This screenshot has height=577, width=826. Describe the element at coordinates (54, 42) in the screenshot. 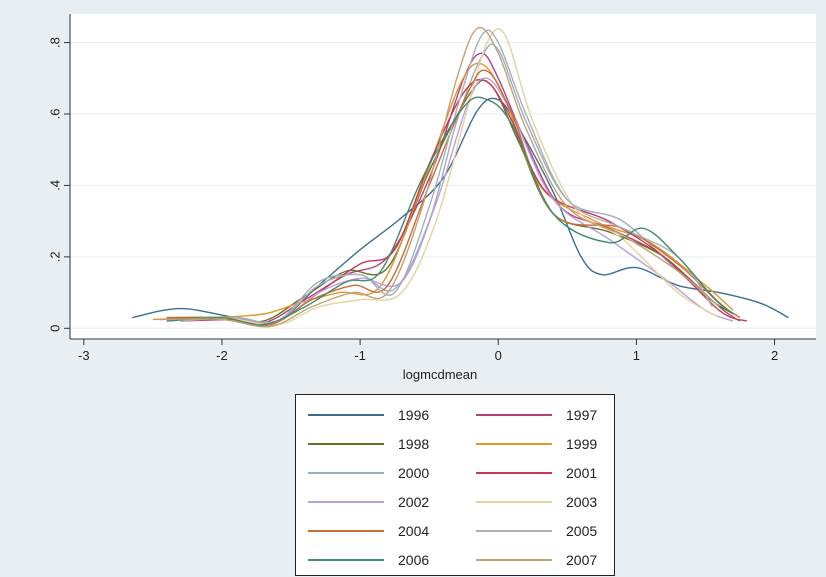

I see `y-tick-label-4: .8` at that location.